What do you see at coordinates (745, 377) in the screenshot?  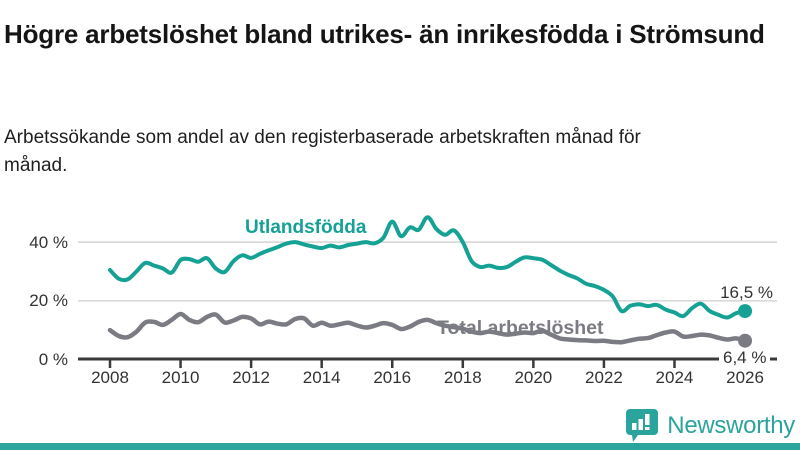 I see `x-tick-label-2026: 2026` at bounding box center [745, 377].